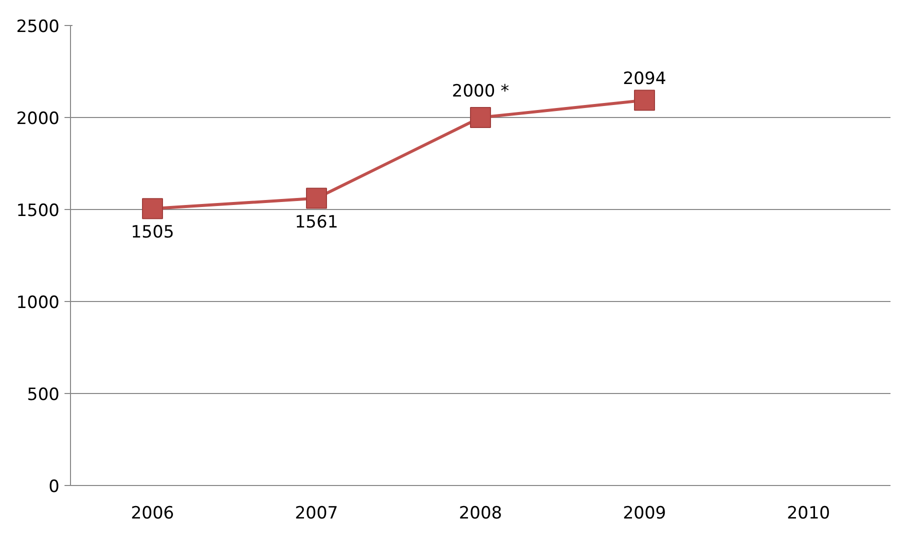 The height and width of the screenshot is (540, 906). I want to click on text: 1505, so click(152, 232).